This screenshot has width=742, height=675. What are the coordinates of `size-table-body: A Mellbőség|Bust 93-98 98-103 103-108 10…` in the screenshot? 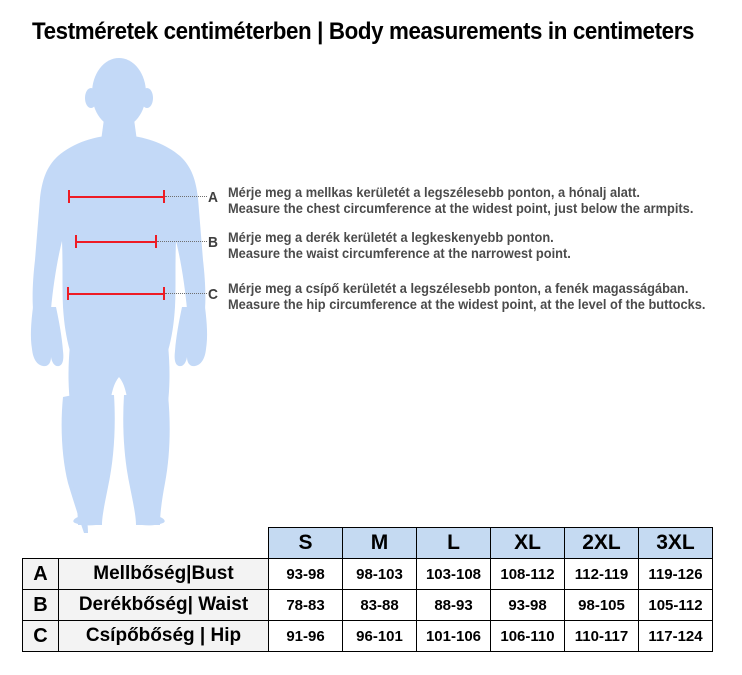 It's located at (367, 605).